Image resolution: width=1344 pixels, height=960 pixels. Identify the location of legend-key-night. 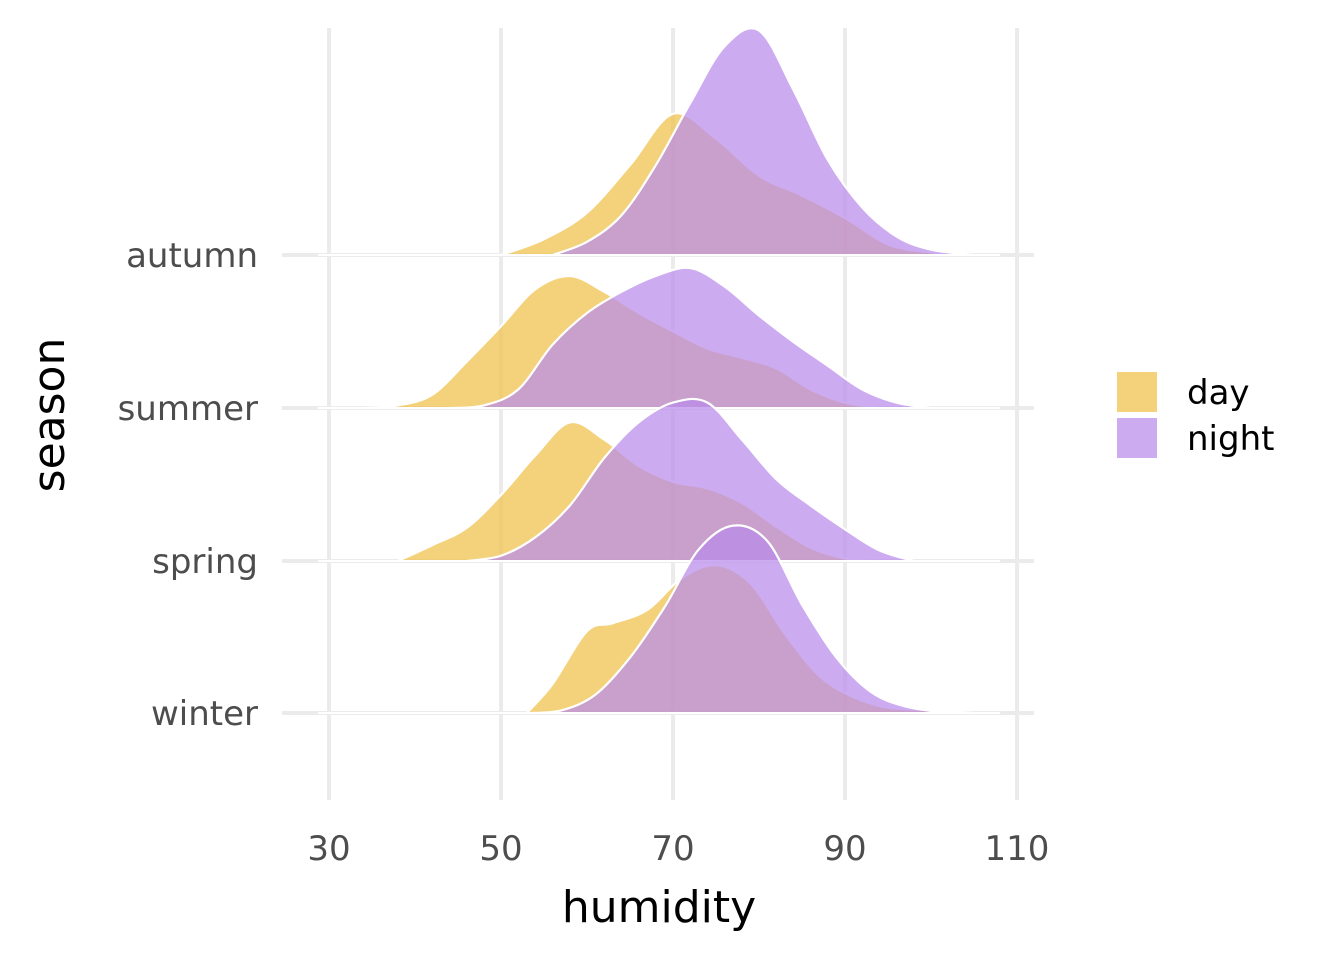
(1137, 438).